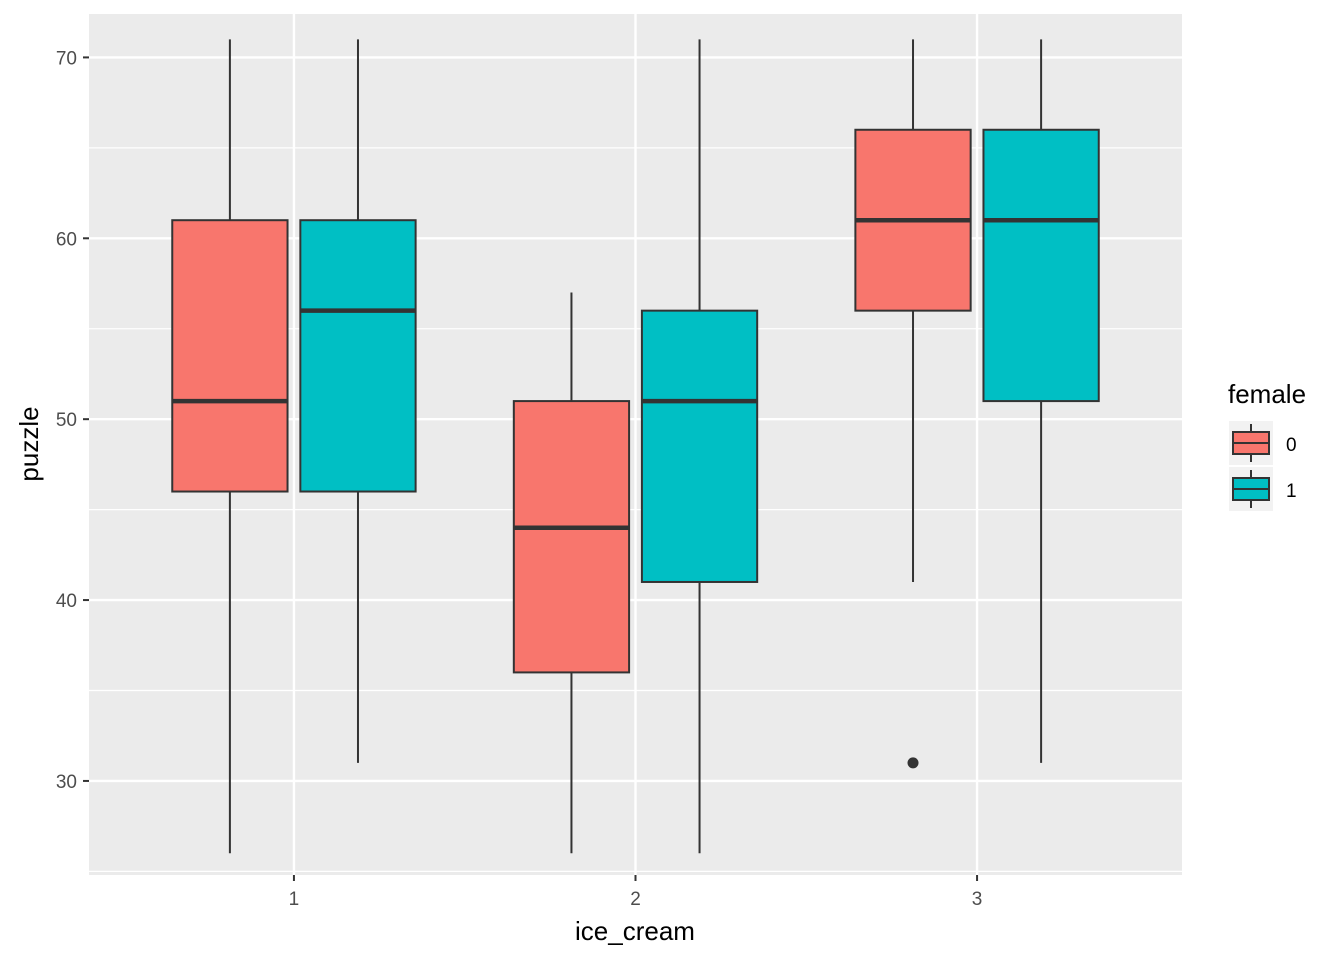 This screenshot has width=1344, height=965. What do you see at coordinates (66, 782) in the screenshot?
I see `y-tick-label: 30` at bounding box center [66, 782].